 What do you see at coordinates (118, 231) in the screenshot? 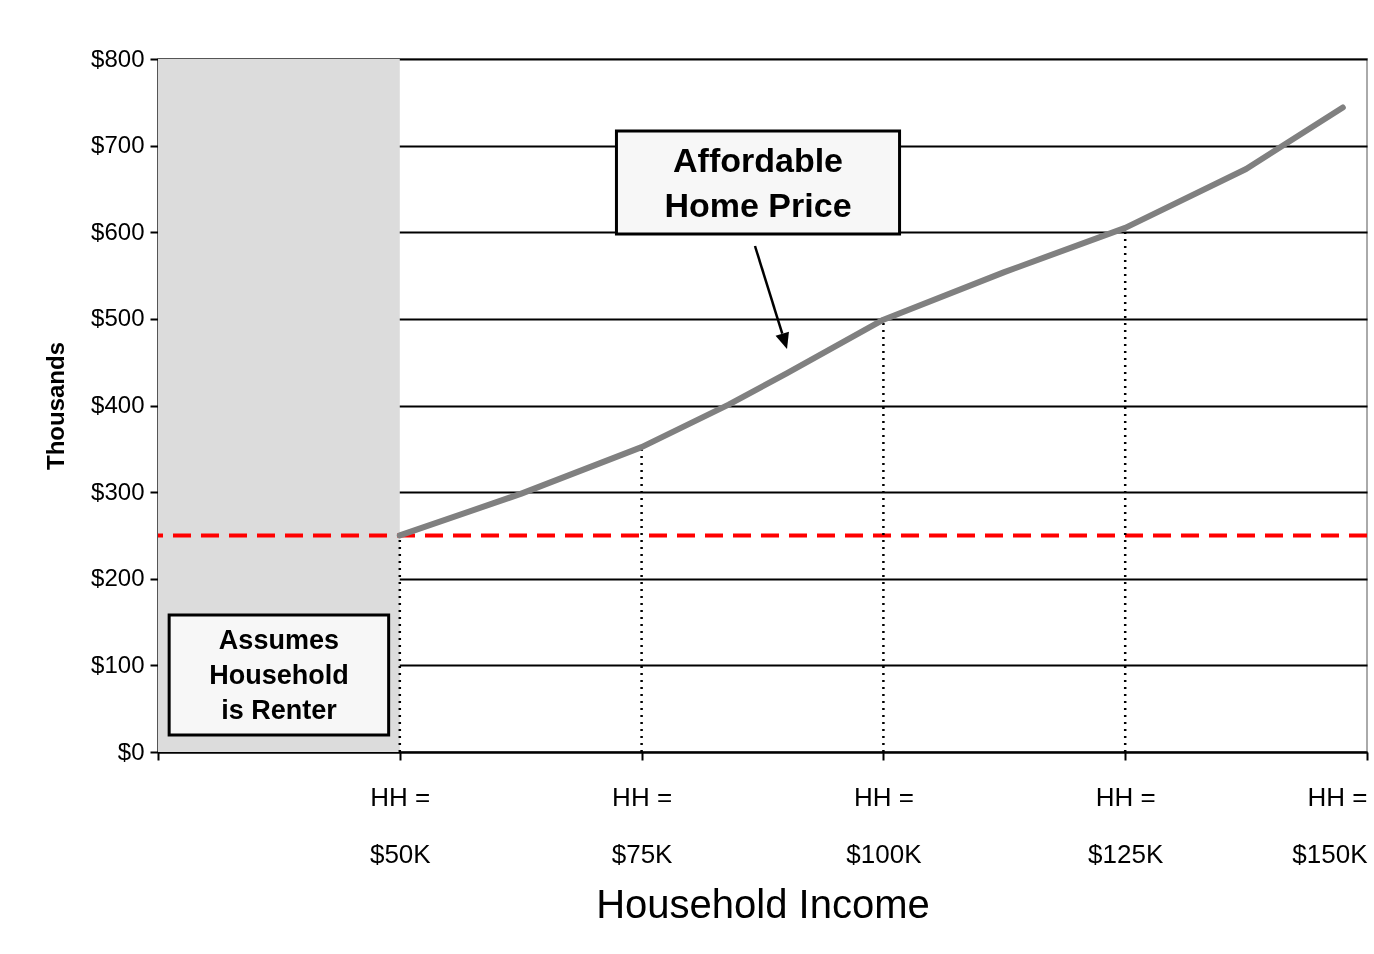
I see `y-tick-label: $600` at bounding box center [118, 231].